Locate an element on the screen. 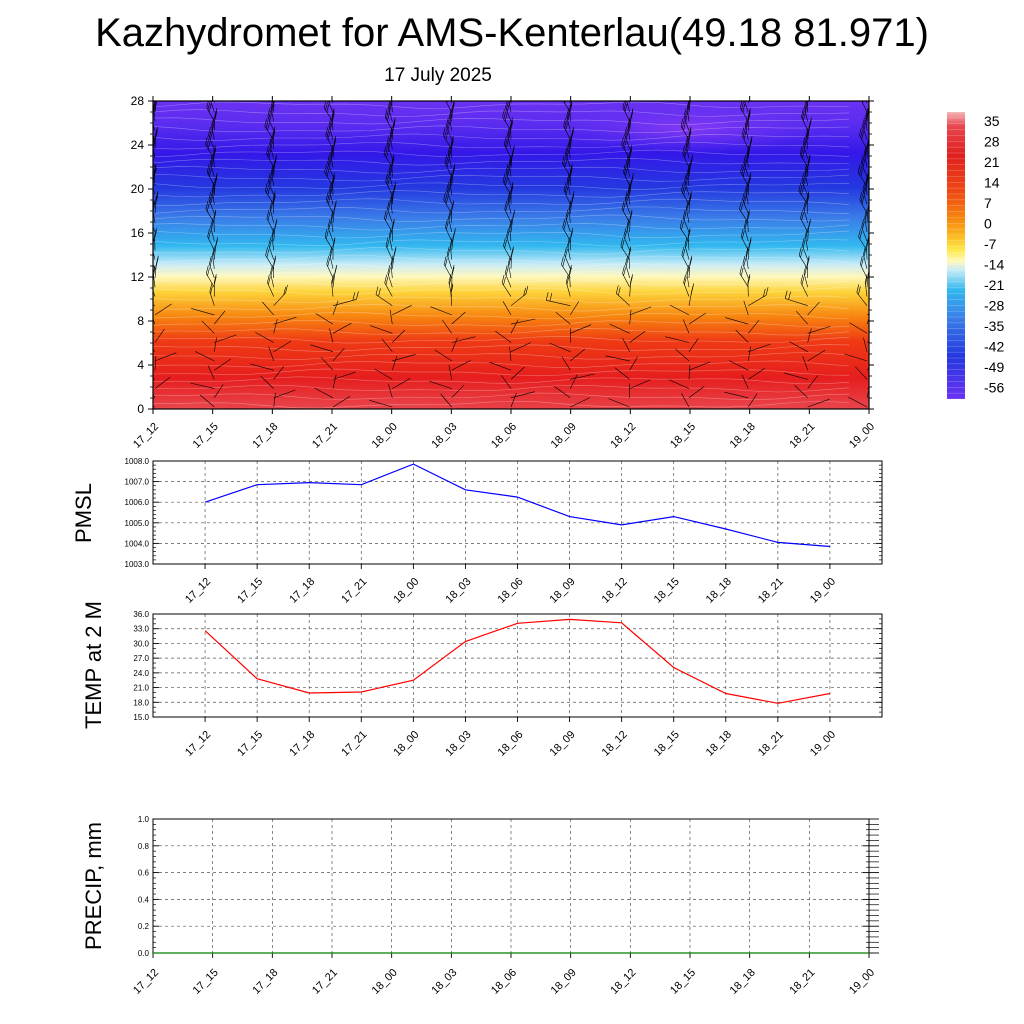 The height and width of the screenshot is (1024, 1024). p3-y-tick-label: 0.4 is located at coordinates (144, 899).